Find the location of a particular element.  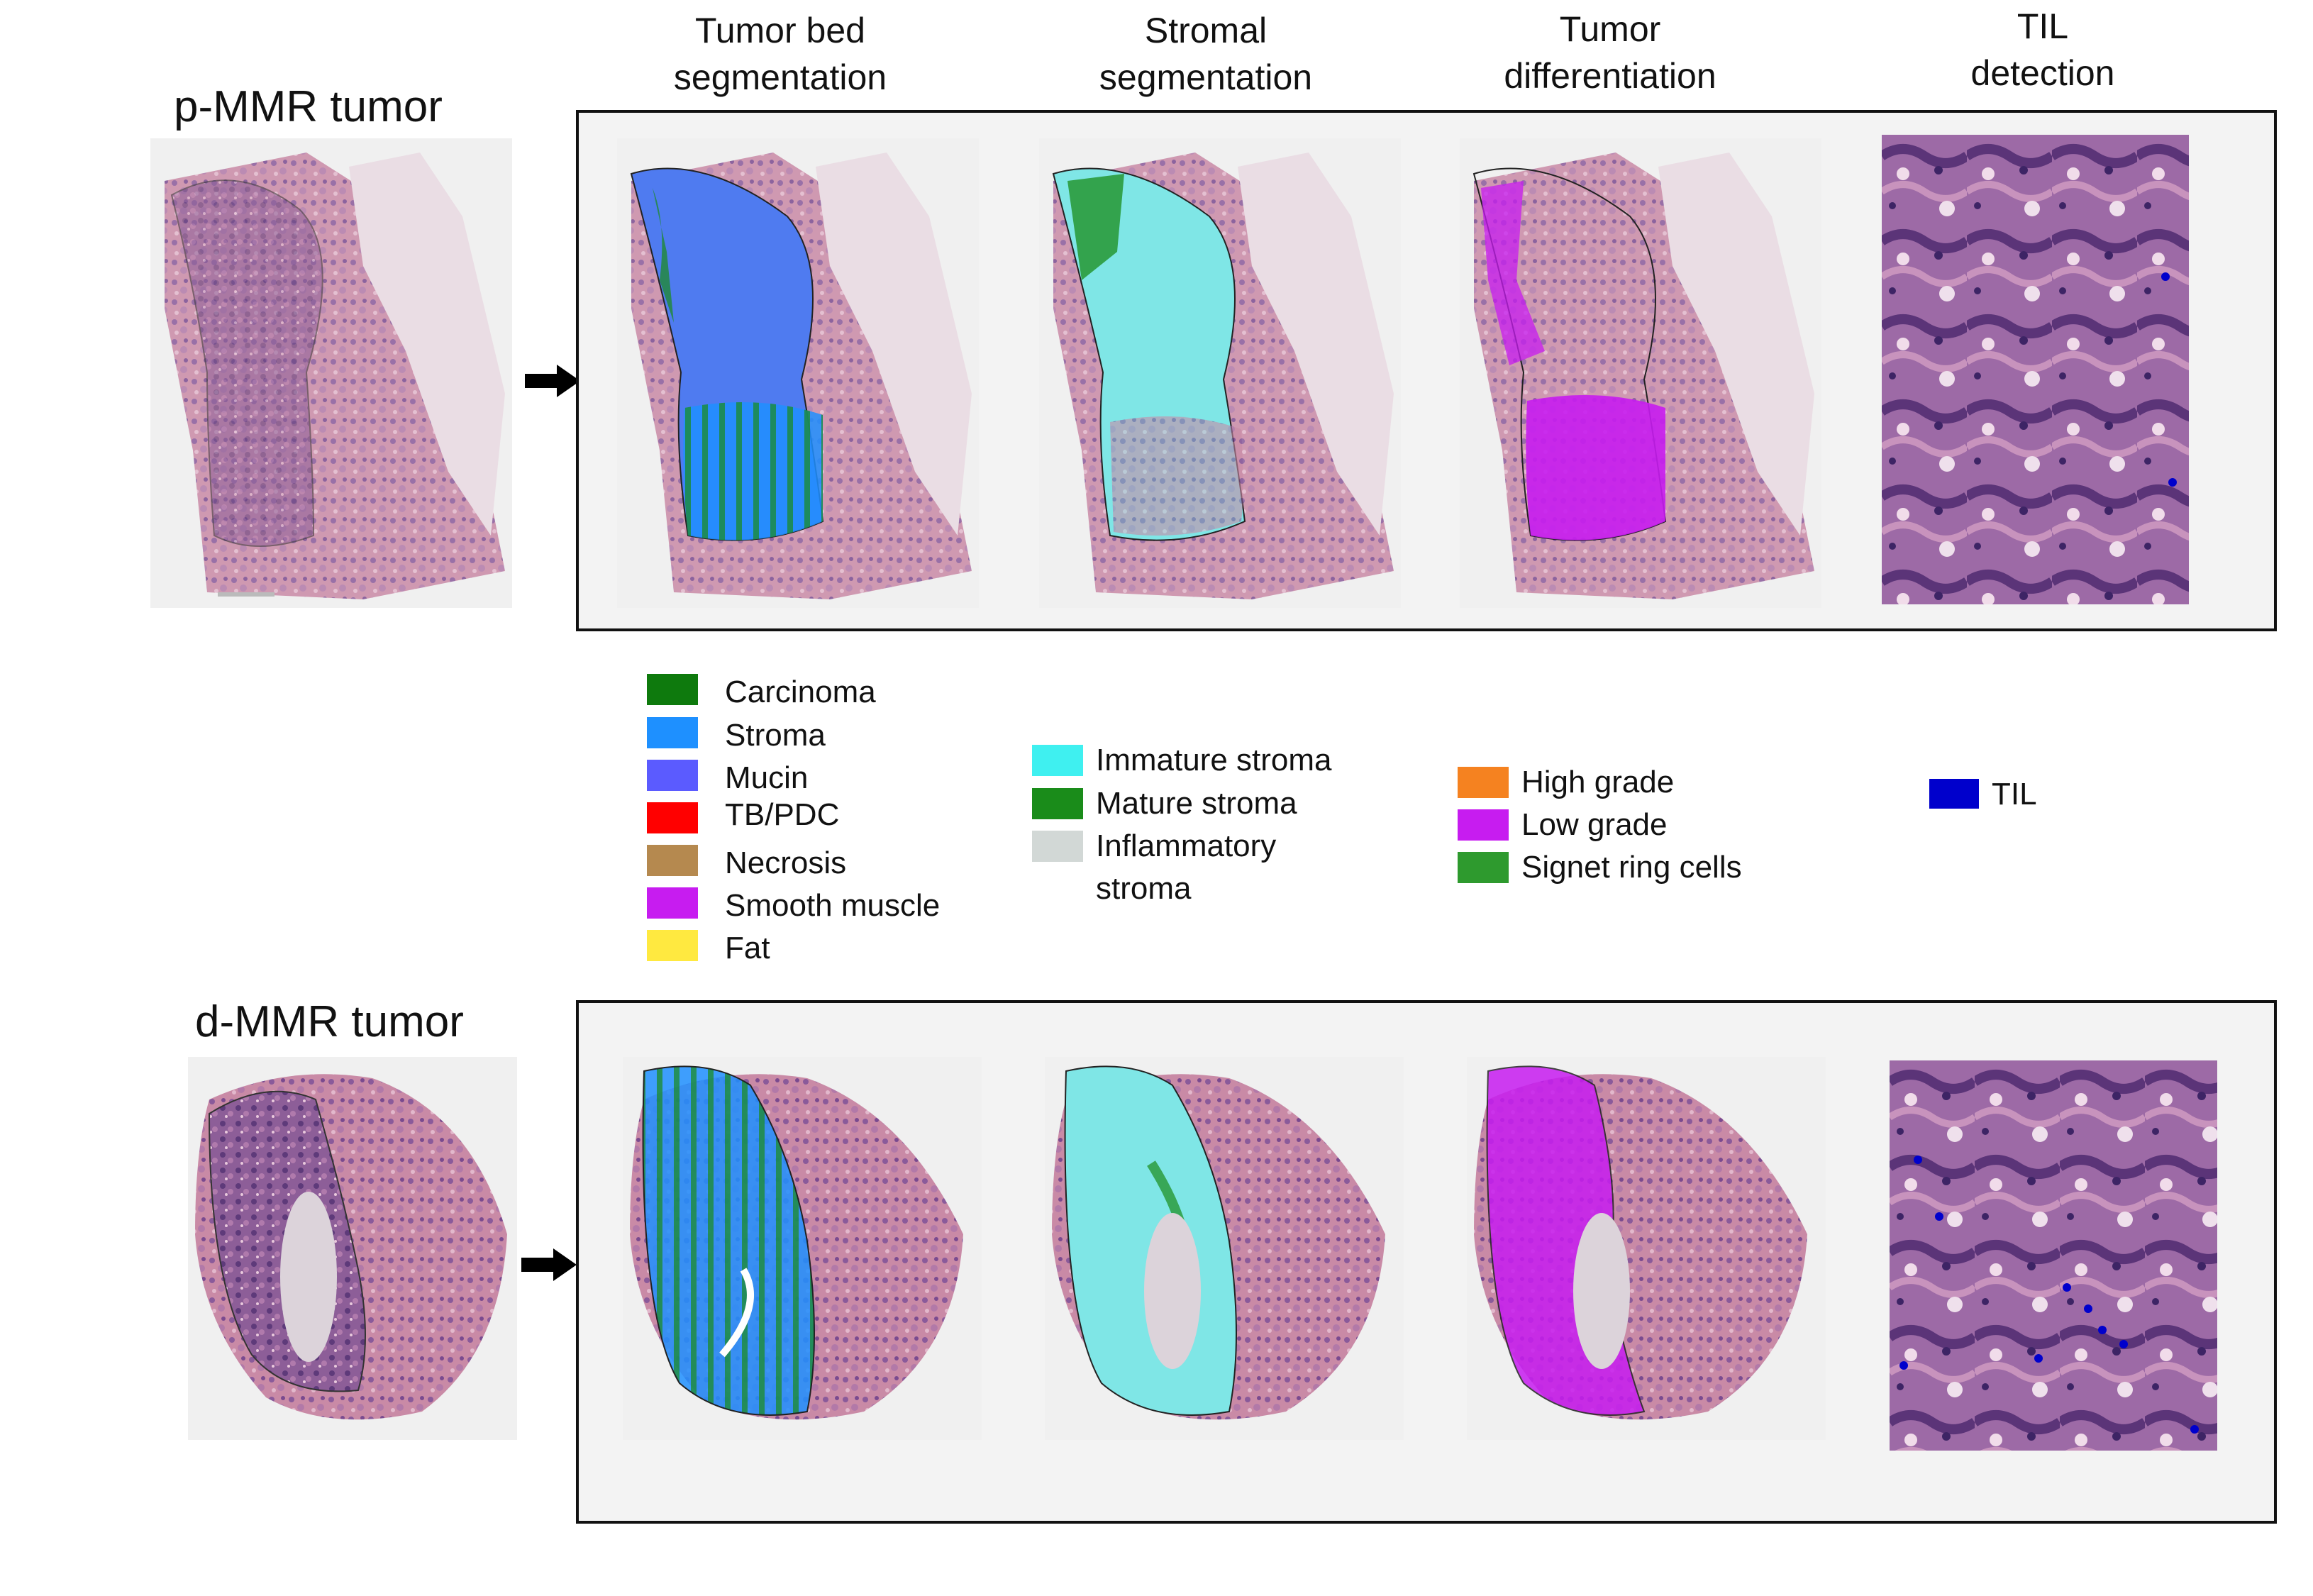

legend-fat: Fat is located at coordinates (708, 950).